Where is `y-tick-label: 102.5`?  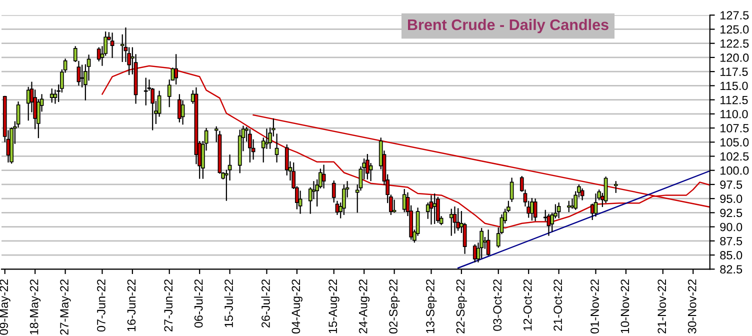
y-tick-label: 102.5 is located at coordinates (734, 156).